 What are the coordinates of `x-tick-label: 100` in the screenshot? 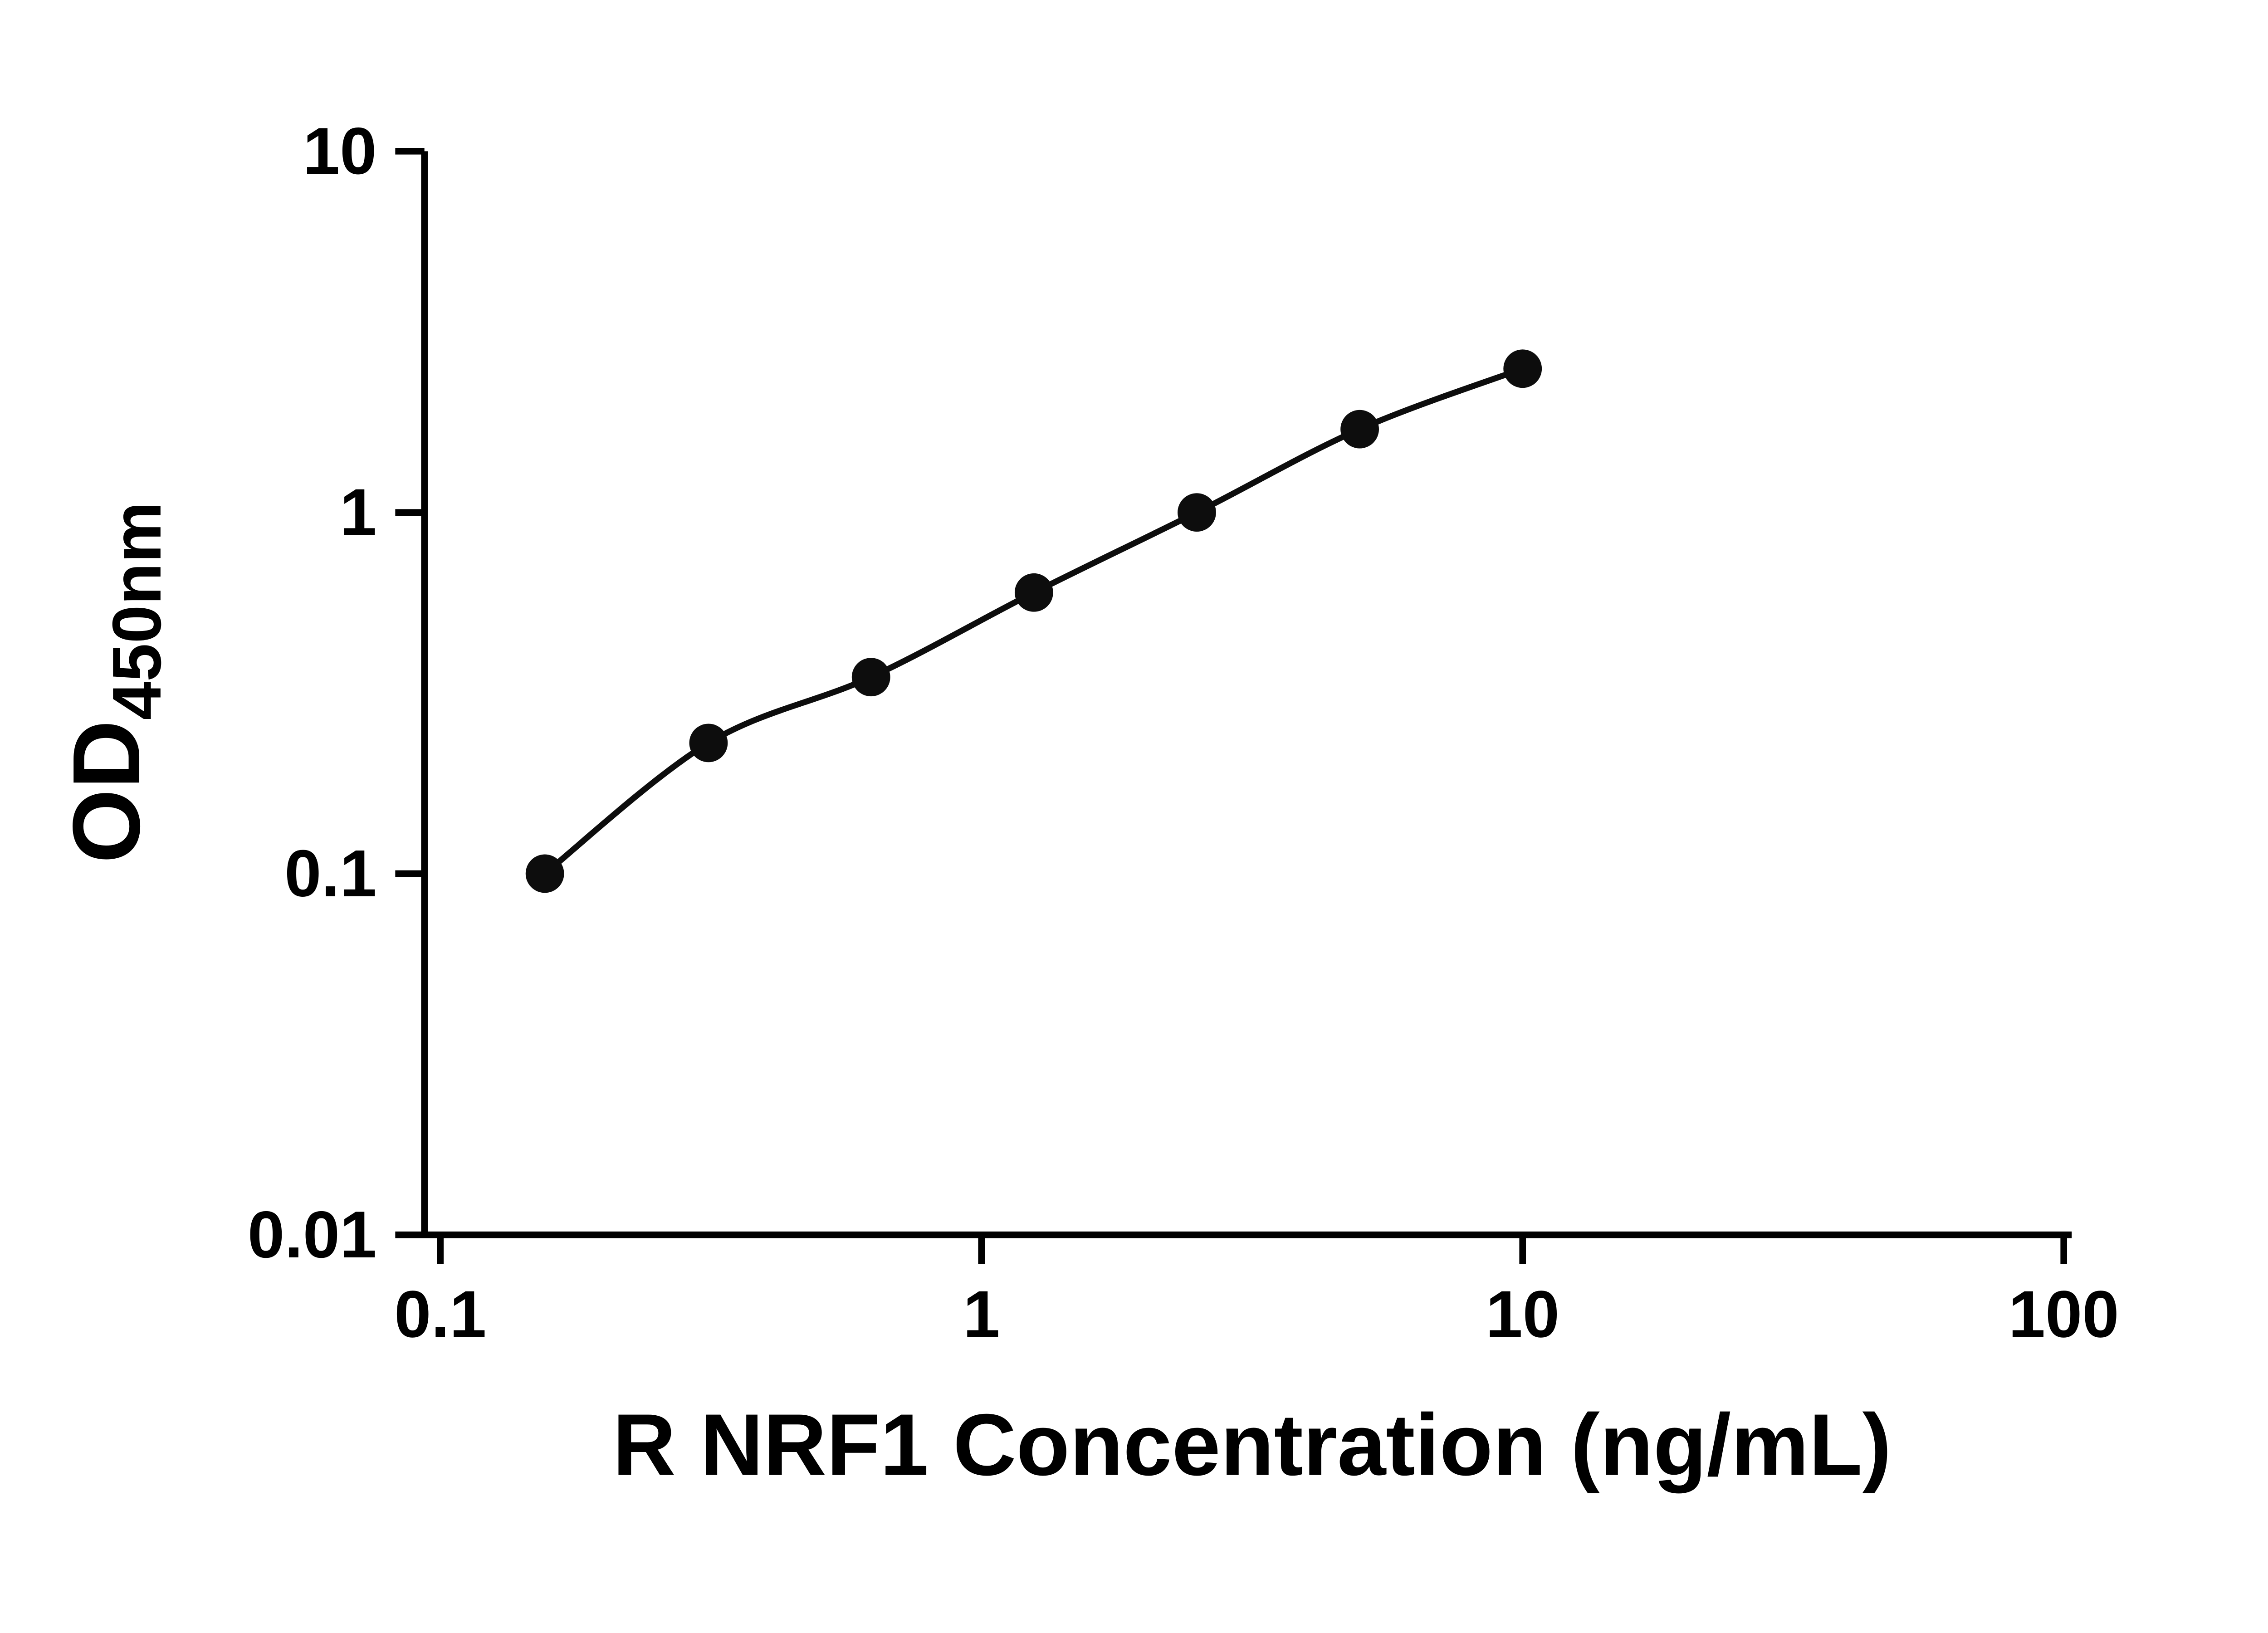 It's located at (2064, 1314).